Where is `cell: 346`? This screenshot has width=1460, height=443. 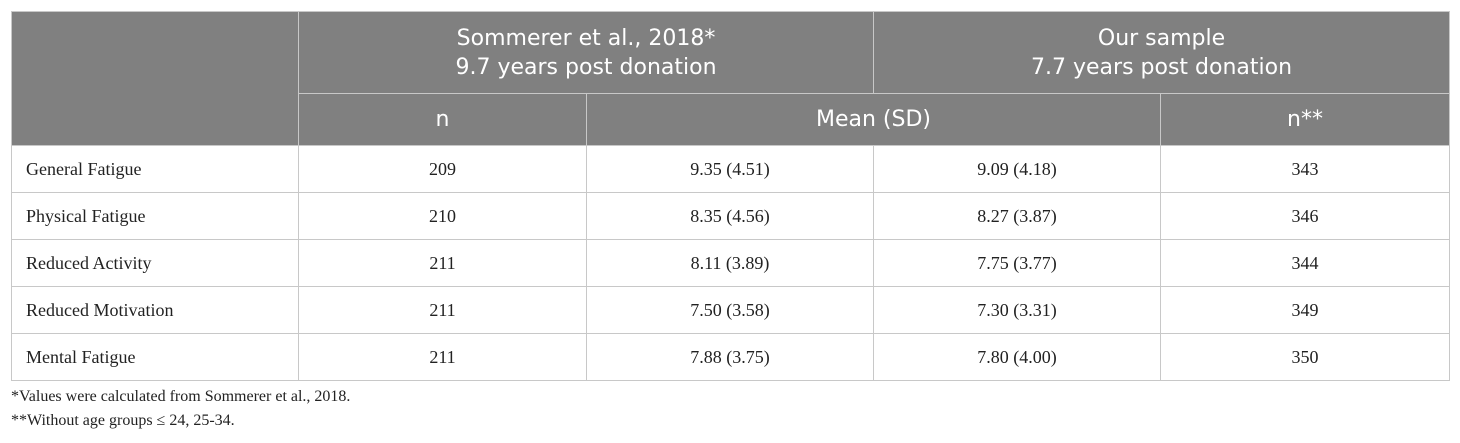 cell: 346 is located at coordinates (1305, 216).